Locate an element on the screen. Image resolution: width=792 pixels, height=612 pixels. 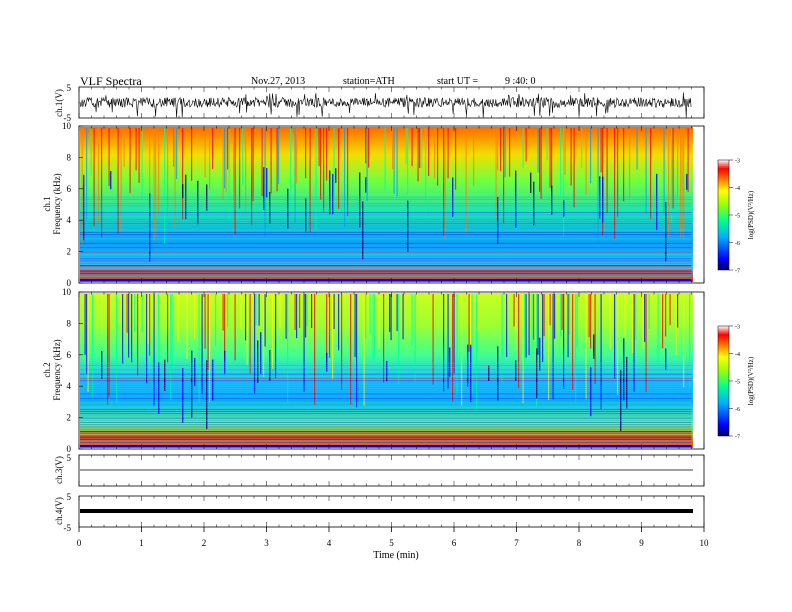
x-tick-label: 0 is located at coordinates (79, 543).